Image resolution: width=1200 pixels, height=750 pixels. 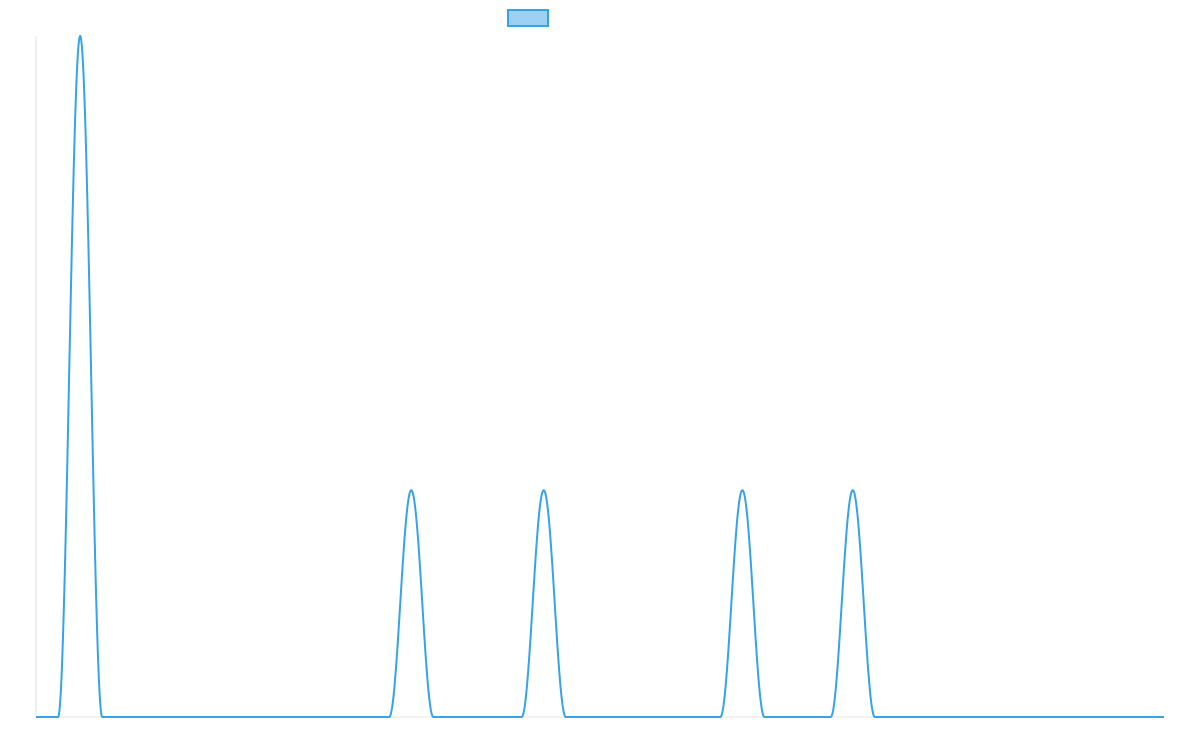 I want to click on legend-swatch, so click(x=528, y=18).